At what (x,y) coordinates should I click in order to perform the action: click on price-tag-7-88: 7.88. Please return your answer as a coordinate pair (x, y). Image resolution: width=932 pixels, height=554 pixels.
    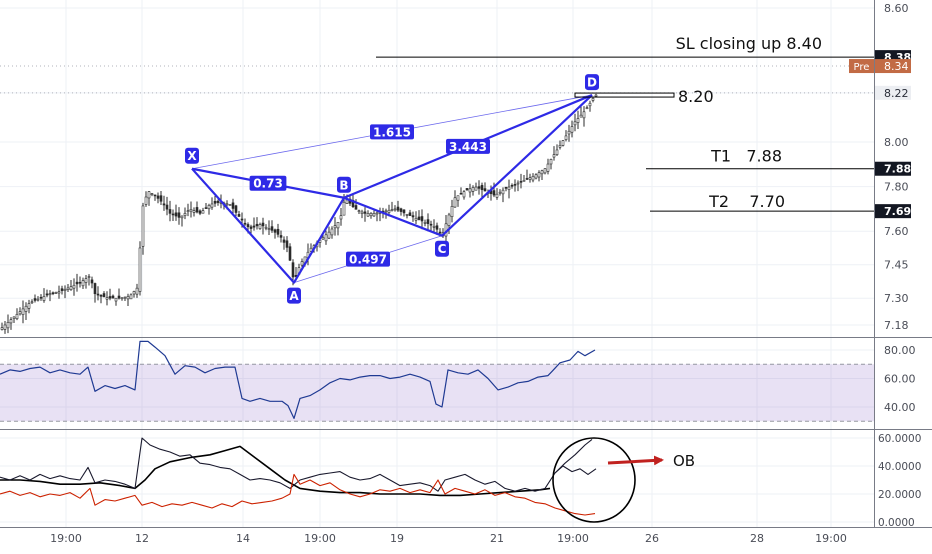
    Looking at the image, I should click on (893, 168).